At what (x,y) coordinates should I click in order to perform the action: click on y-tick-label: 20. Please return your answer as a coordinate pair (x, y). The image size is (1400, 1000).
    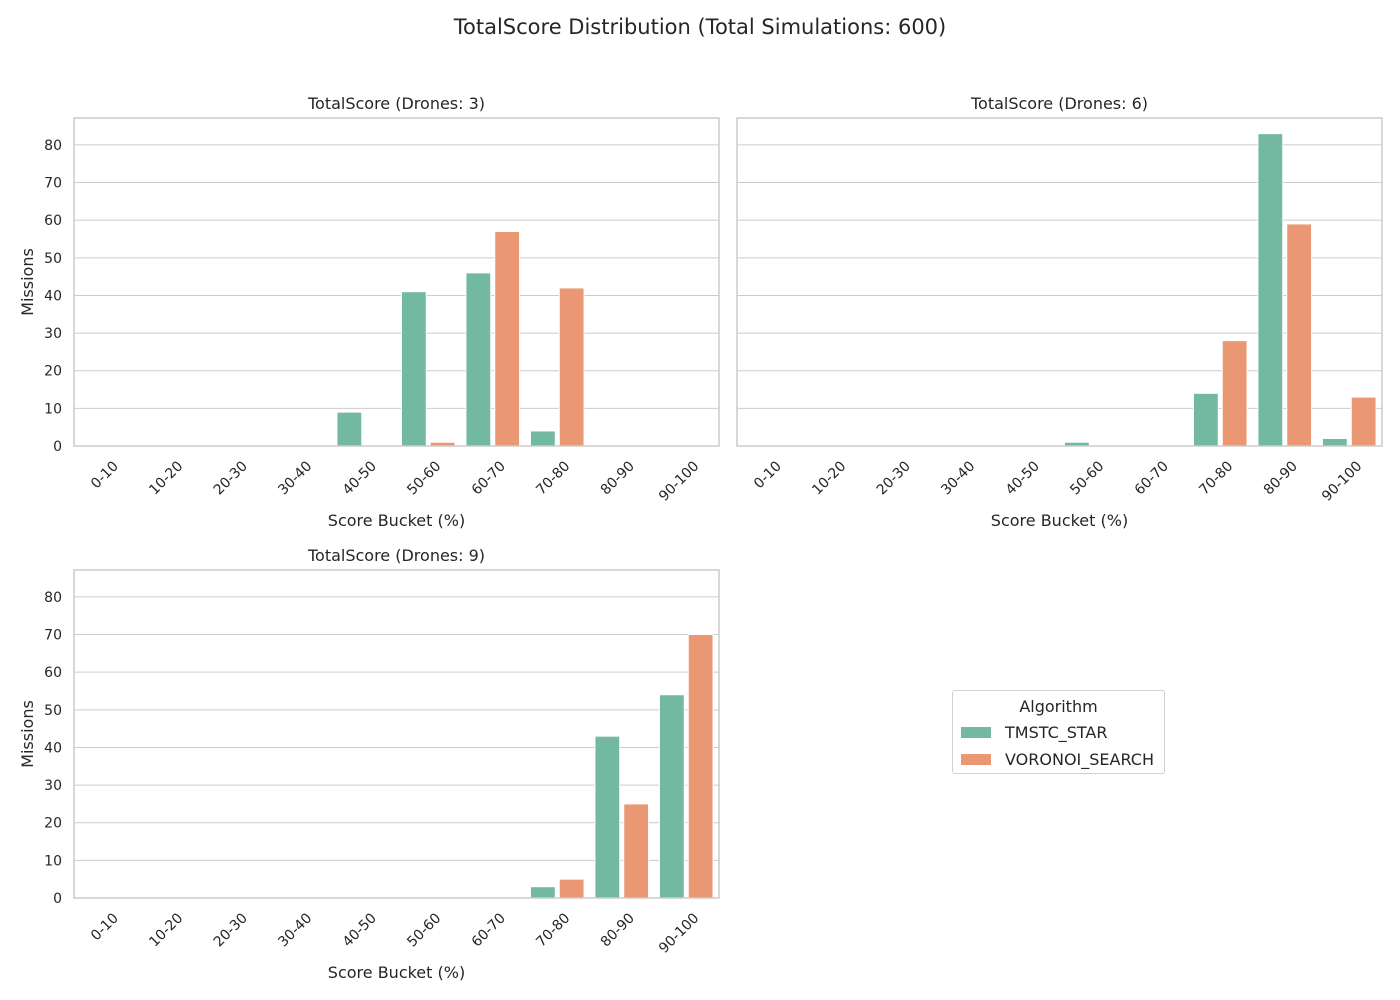
    Looking at the image, I should click on (53, 372).